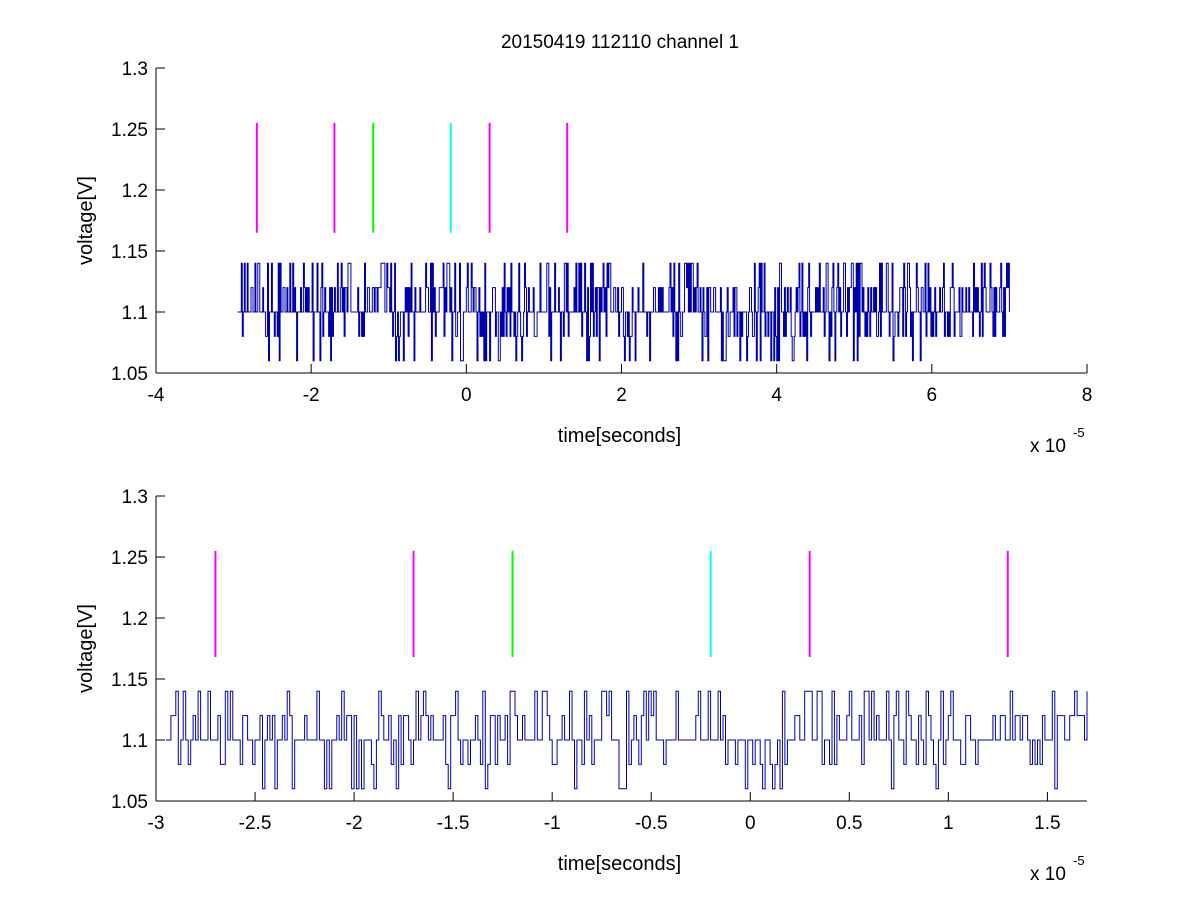  Describe the element at coordinates (651, 823) in the screenshot. I see `x-tick-label: -0.5` at that location.